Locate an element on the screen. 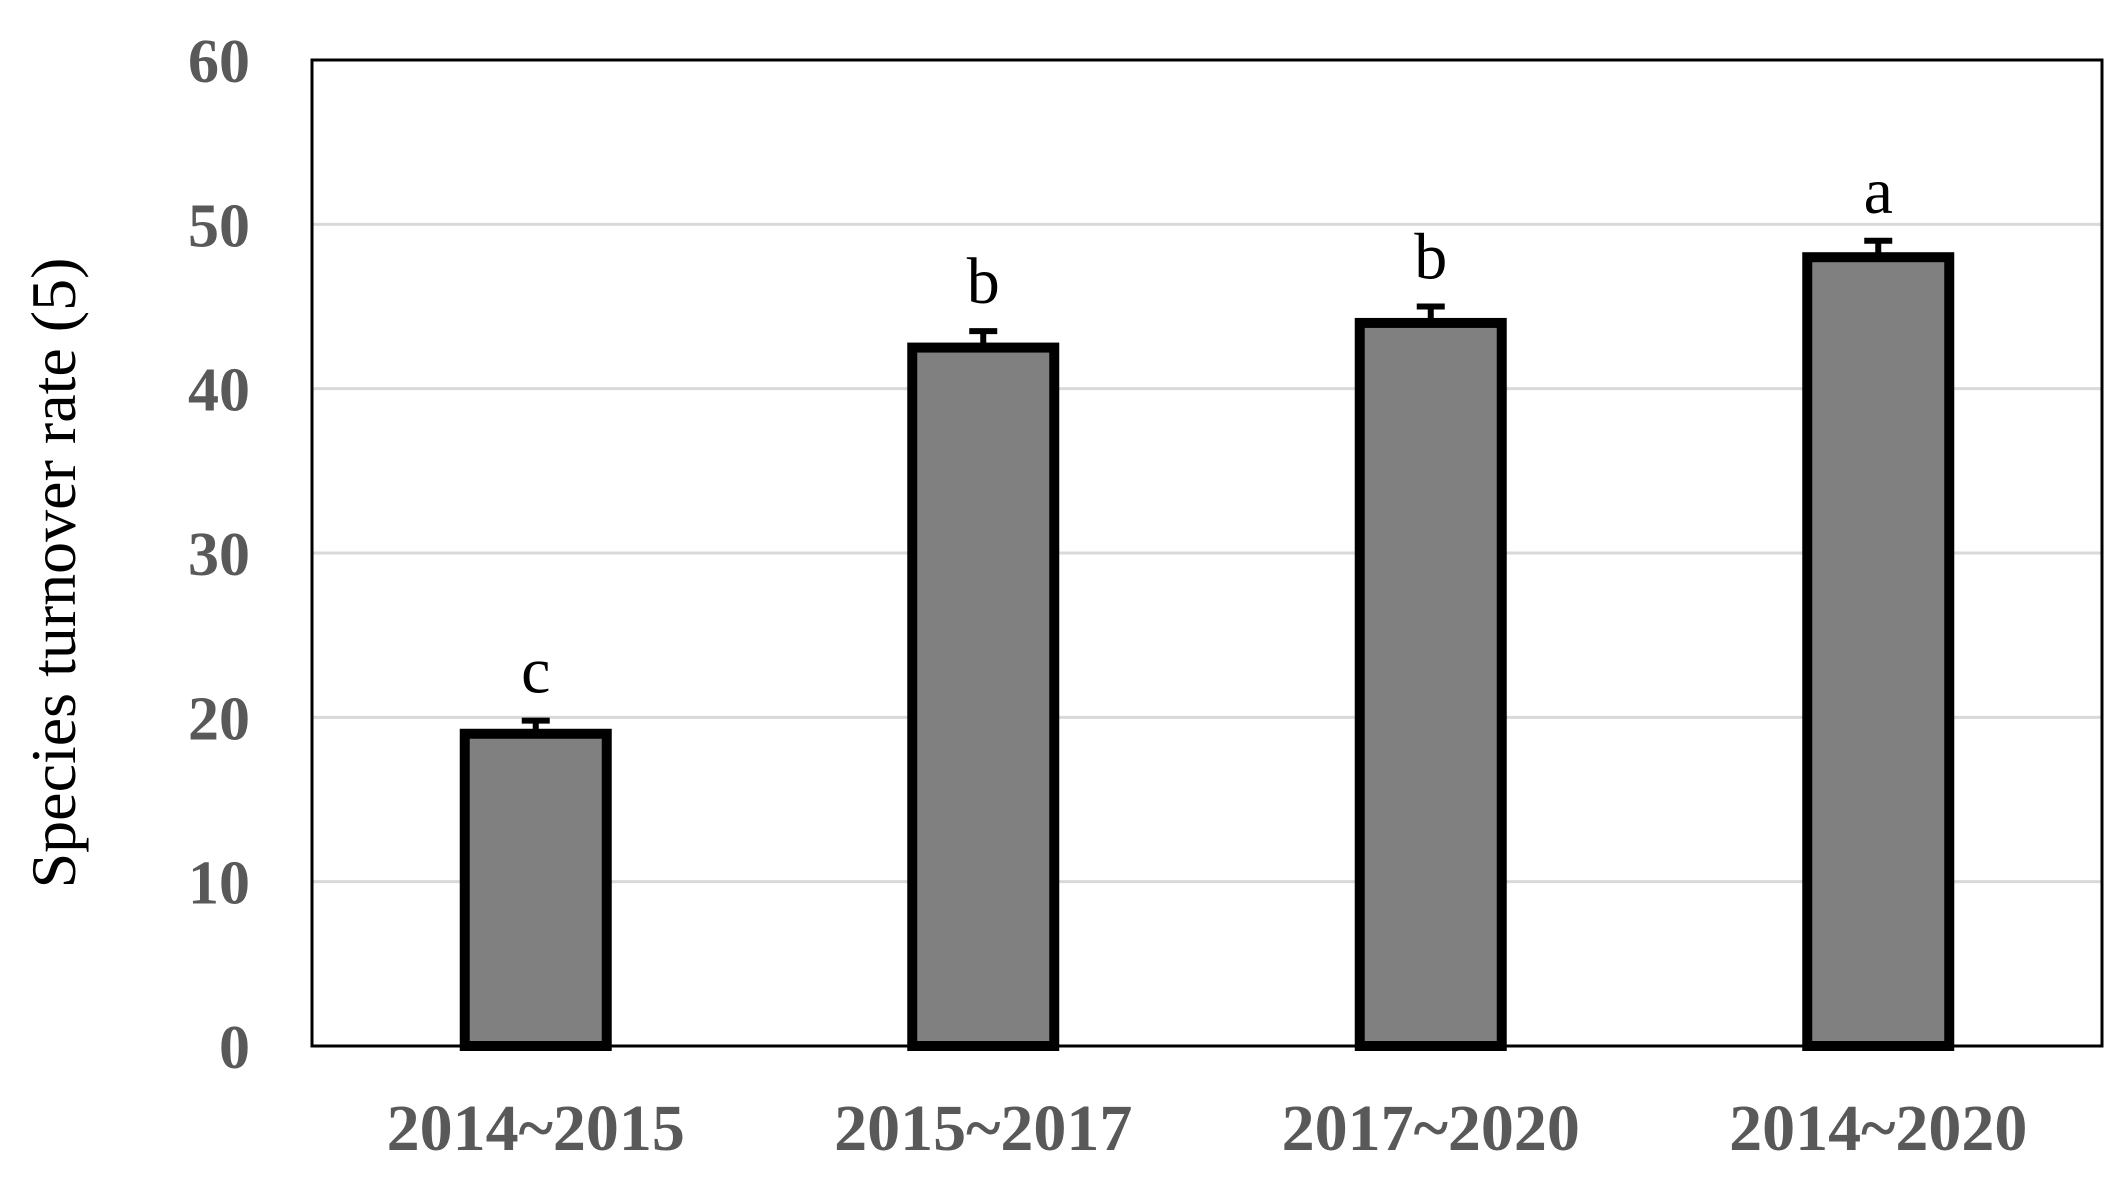  y-tick-label: 10 is located at coordinates (219, 884).